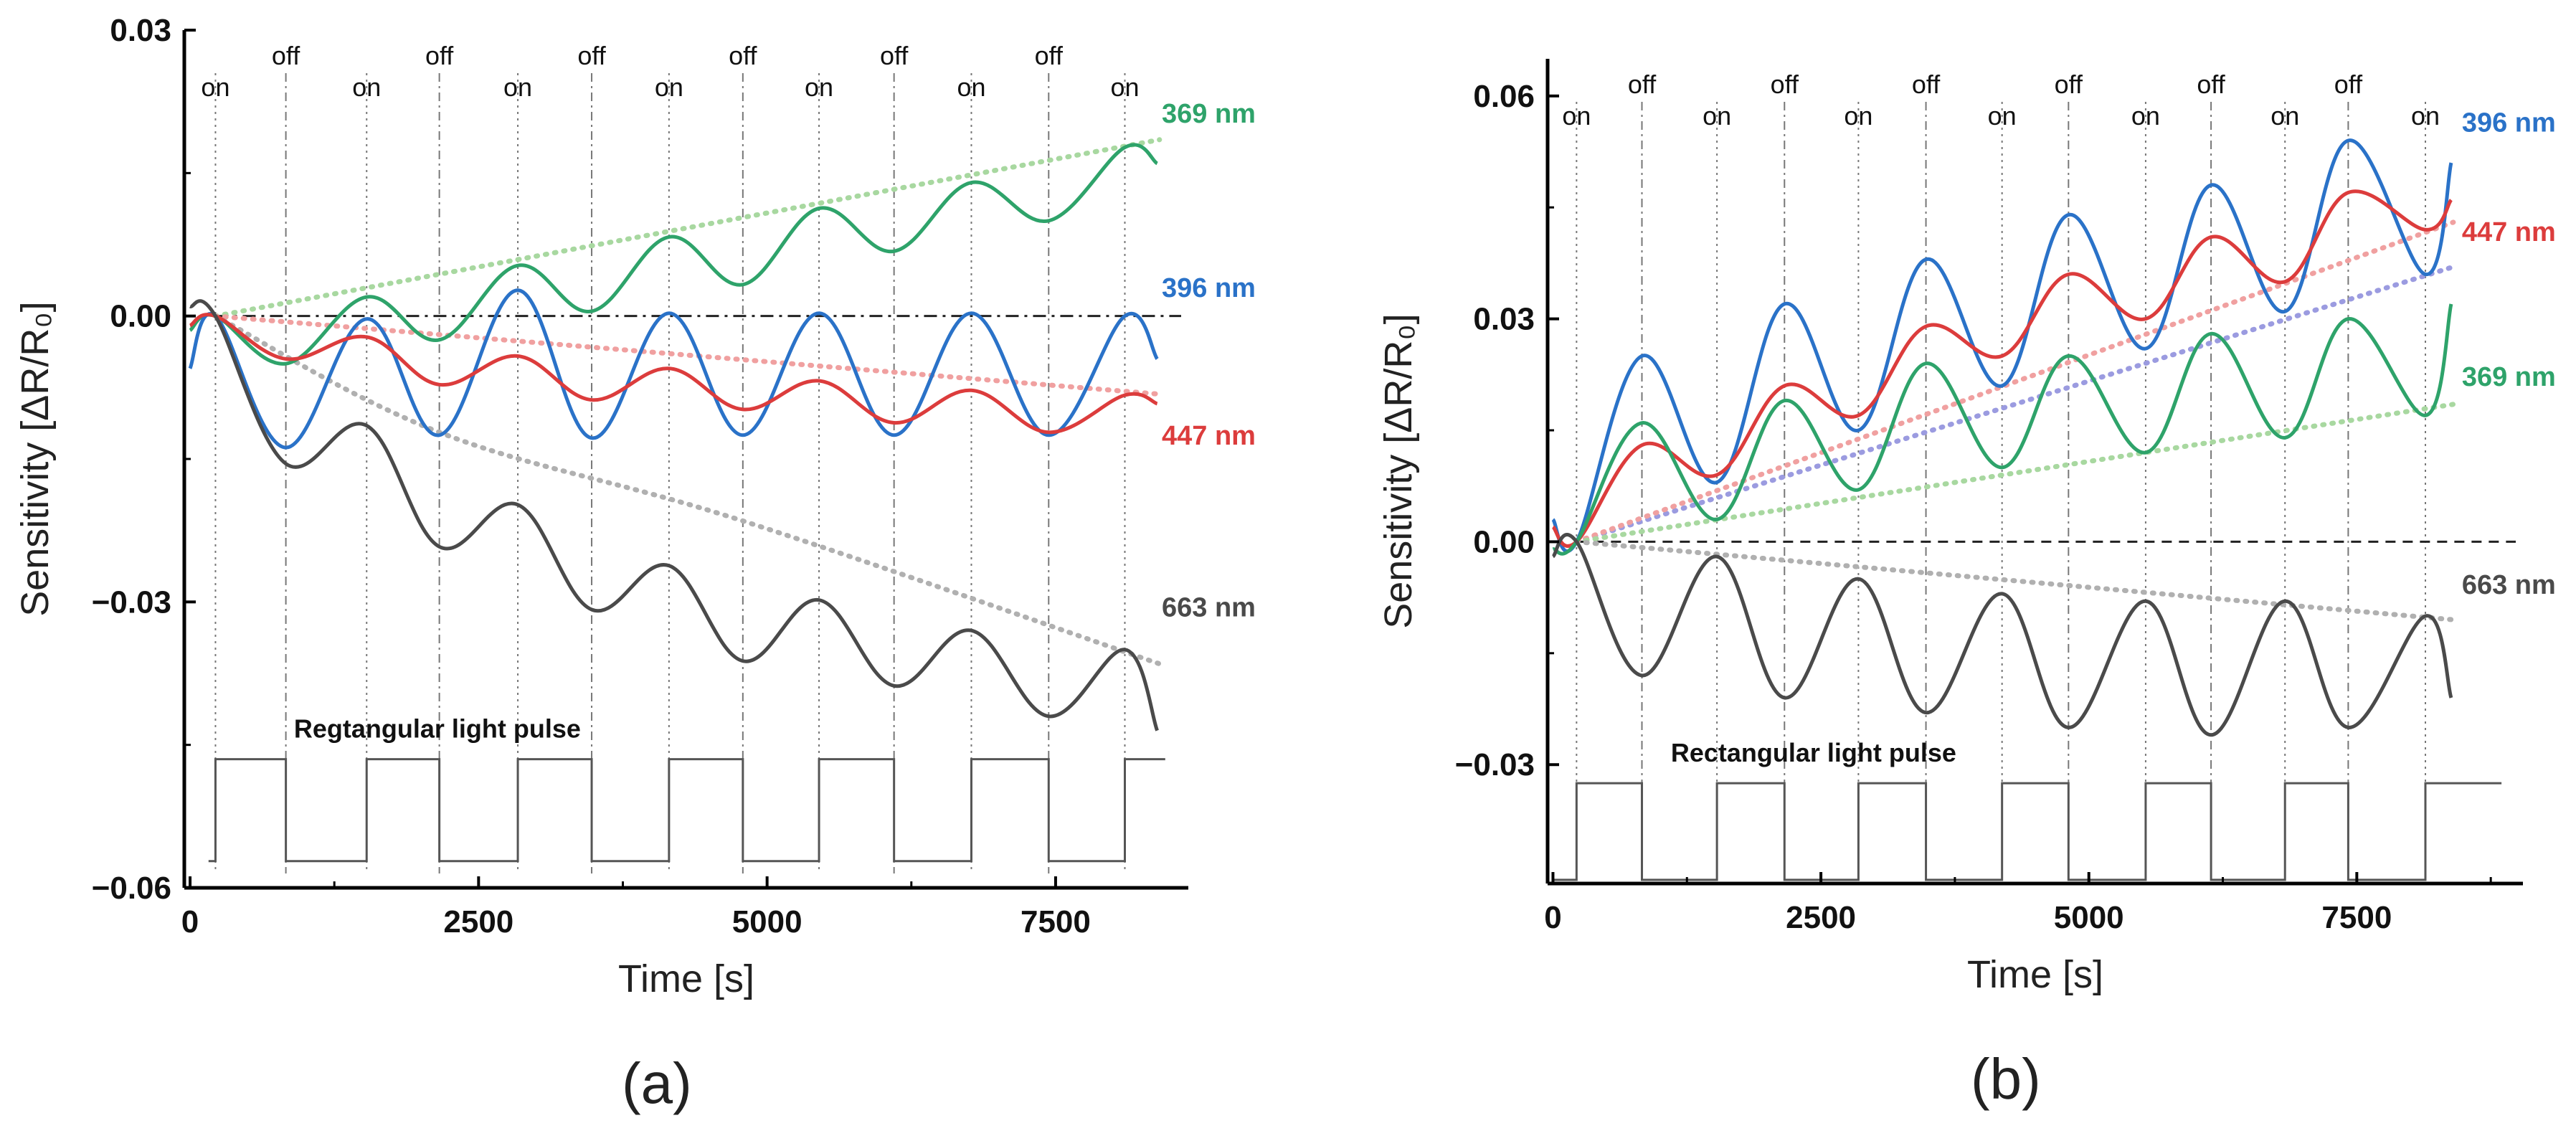 This screenshot has width=2576, height=1146. Describe the element at coordinates (437, 729) in the screenshot. I see `pulse-label: Regtangular light pulse` at that location.